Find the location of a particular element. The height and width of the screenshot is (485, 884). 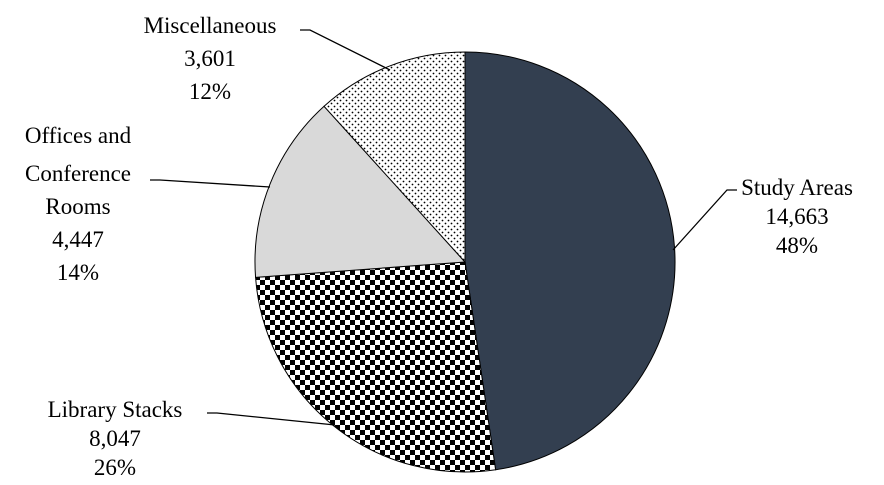

slice-label-library-stacks: Library Stacks 8,047 26% is located at coordinates (115, 438).